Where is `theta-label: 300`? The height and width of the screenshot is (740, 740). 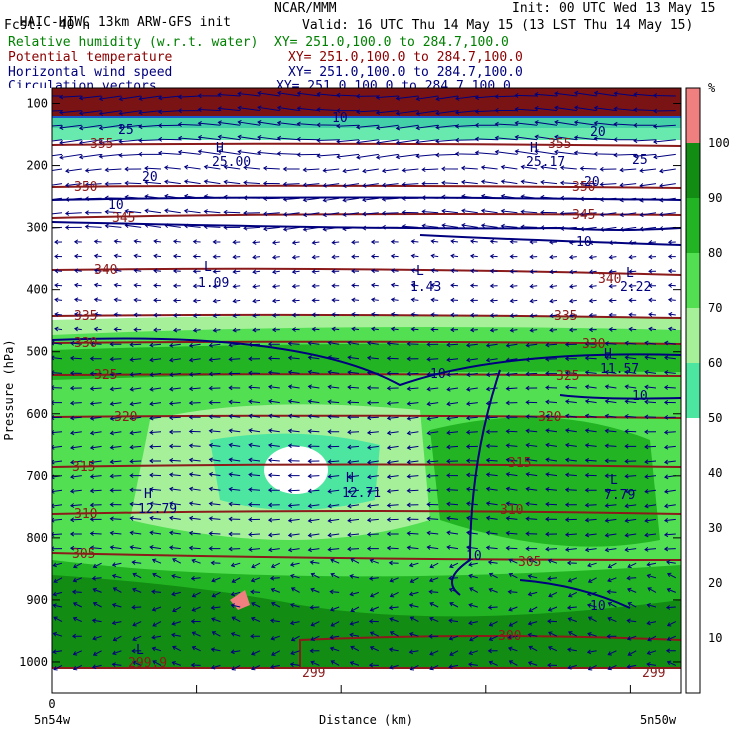
theta-label: 300 is located at coordinates (509, 636).